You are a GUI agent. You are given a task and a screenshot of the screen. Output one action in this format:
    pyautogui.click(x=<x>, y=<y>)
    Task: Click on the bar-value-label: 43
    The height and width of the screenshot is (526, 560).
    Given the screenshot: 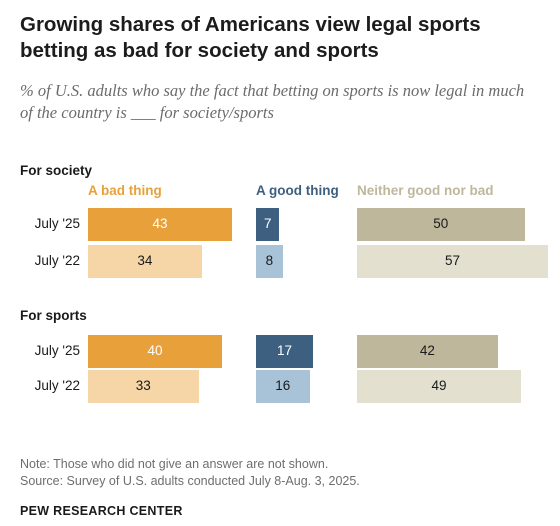 What is the action you would take?
    pyautogui.click(x=160, y=223)
    